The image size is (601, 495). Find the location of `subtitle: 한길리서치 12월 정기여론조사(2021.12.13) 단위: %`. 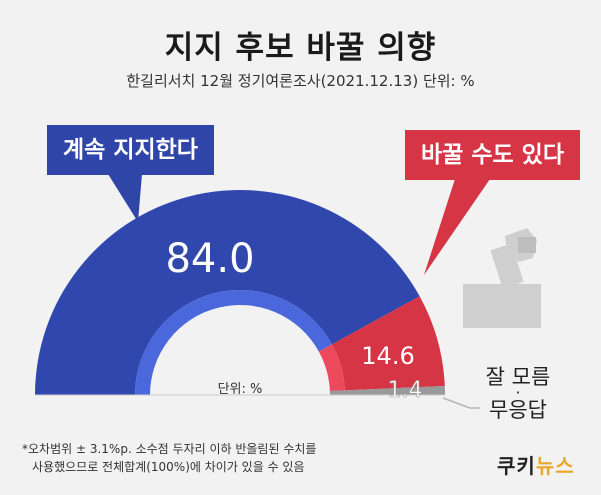

subtitle: 한길리서치 12월 정기여론조사(2021.12.13) 단위: % is located at coordinates (300, 81).